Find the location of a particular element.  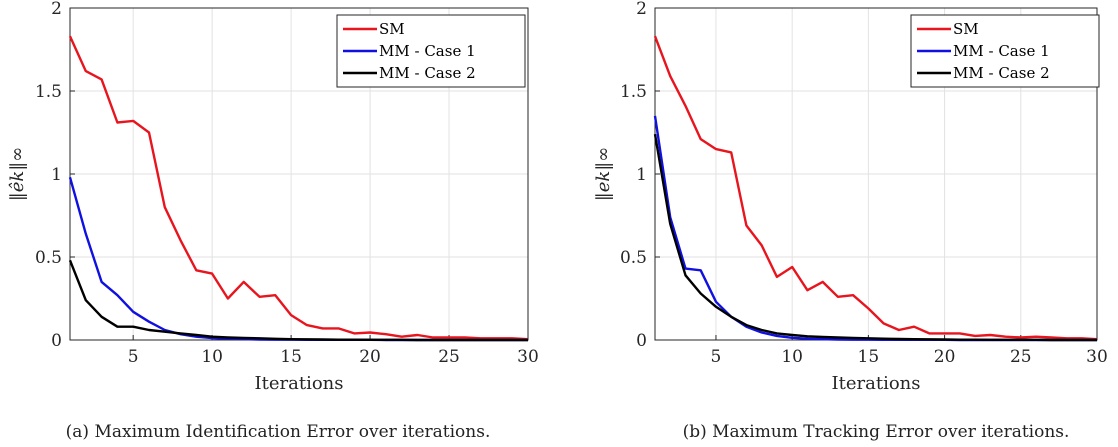

series-line is located at coordinates (298, 300).